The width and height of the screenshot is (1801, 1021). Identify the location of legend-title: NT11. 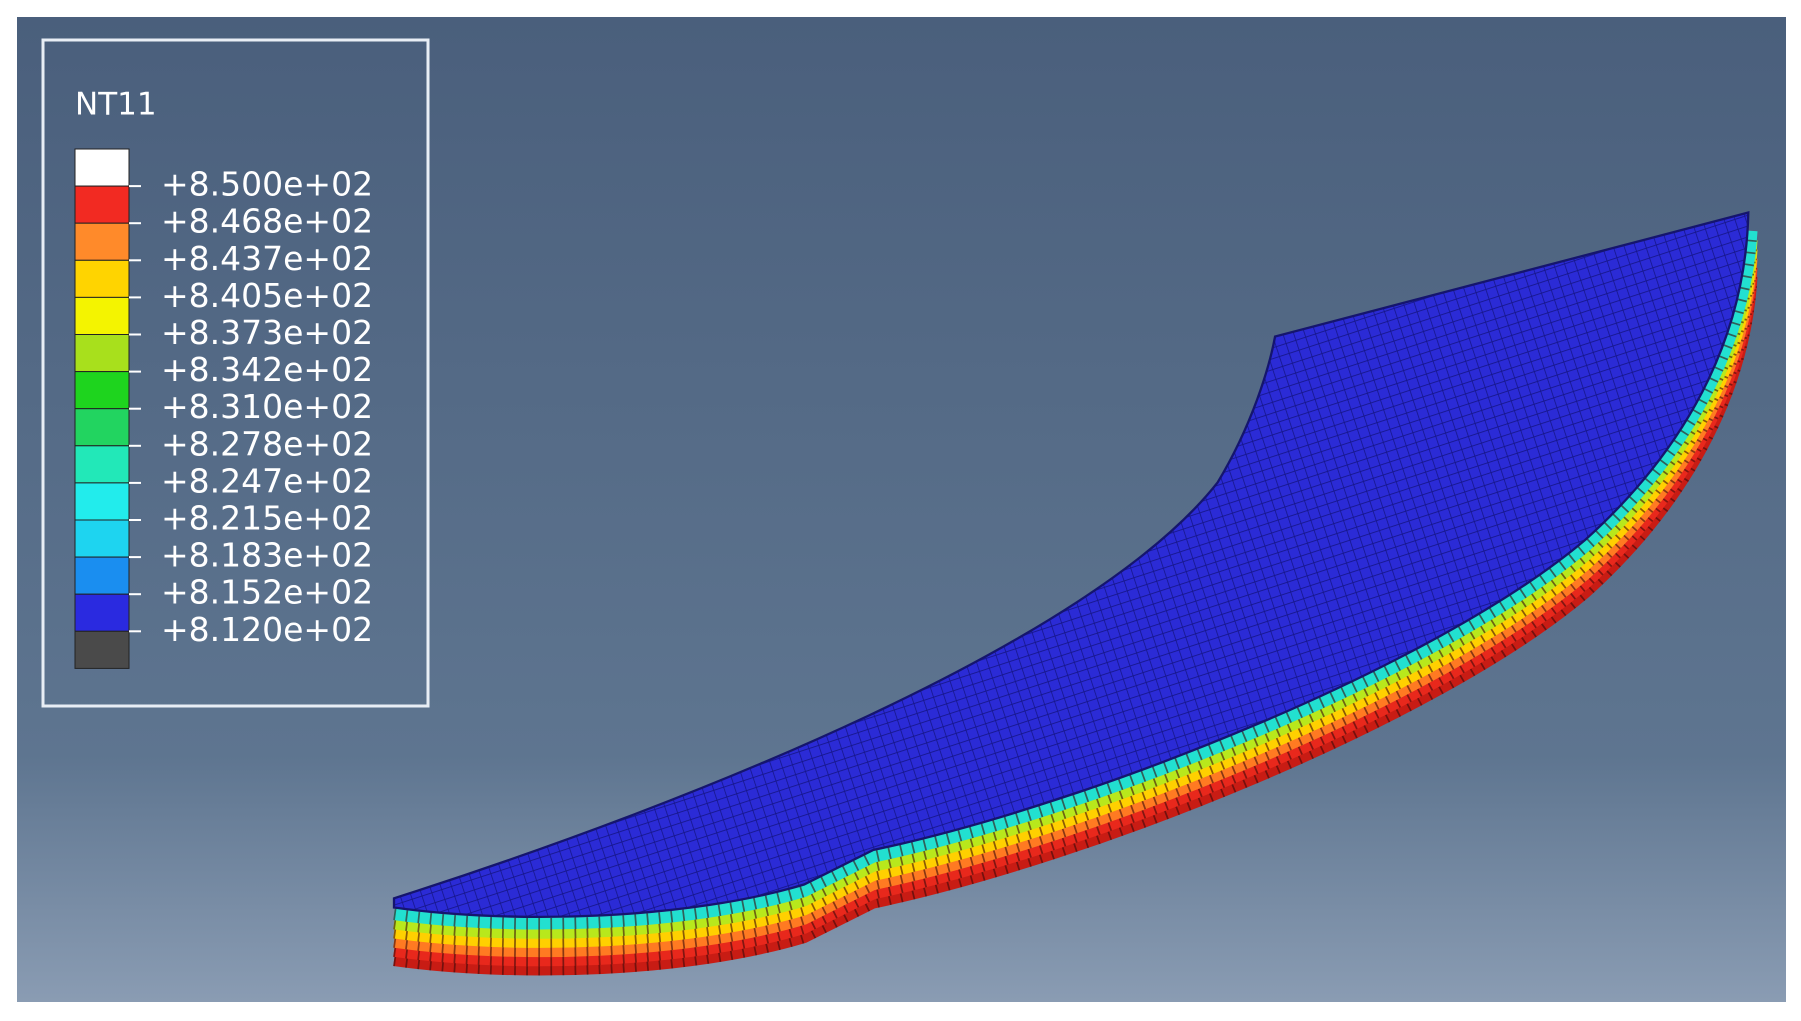
(116, 105).